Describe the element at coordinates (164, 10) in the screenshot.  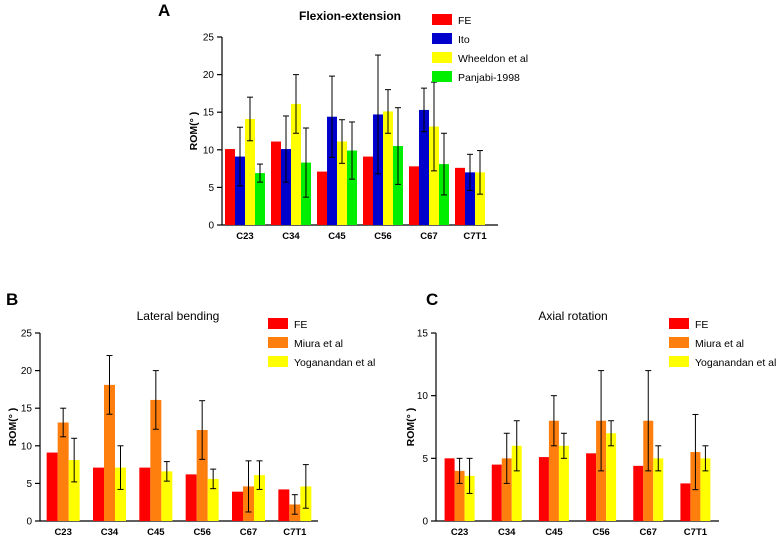
I see `panel-letter: A` at that location.